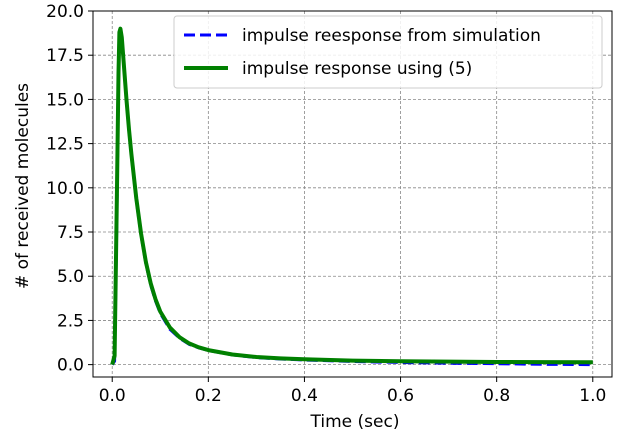 This screenshot has height=437, width=626. What do you see at coordinates (355, 422) in the screenshot?
I see `x-axis-label: Time (sec)` at bounding box center [355, 422].